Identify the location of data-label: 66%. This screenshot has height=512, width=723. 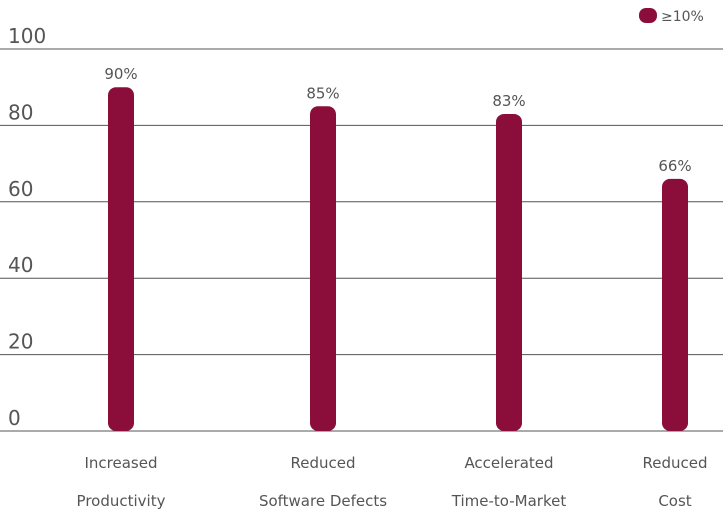
(674, 166).